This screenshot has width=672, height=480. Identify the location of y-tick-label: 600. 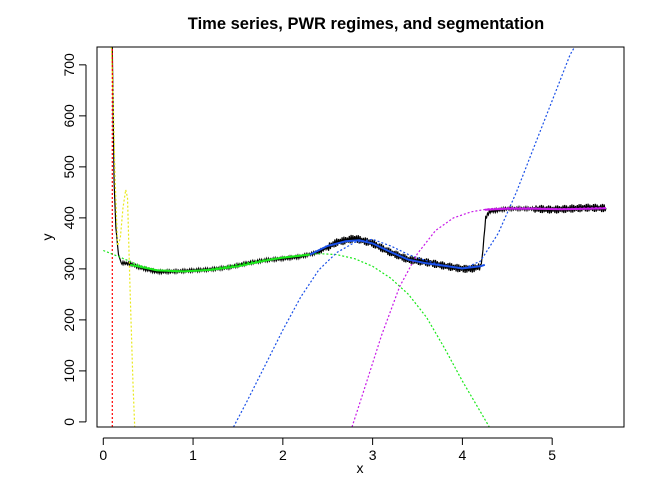
(69, 116).